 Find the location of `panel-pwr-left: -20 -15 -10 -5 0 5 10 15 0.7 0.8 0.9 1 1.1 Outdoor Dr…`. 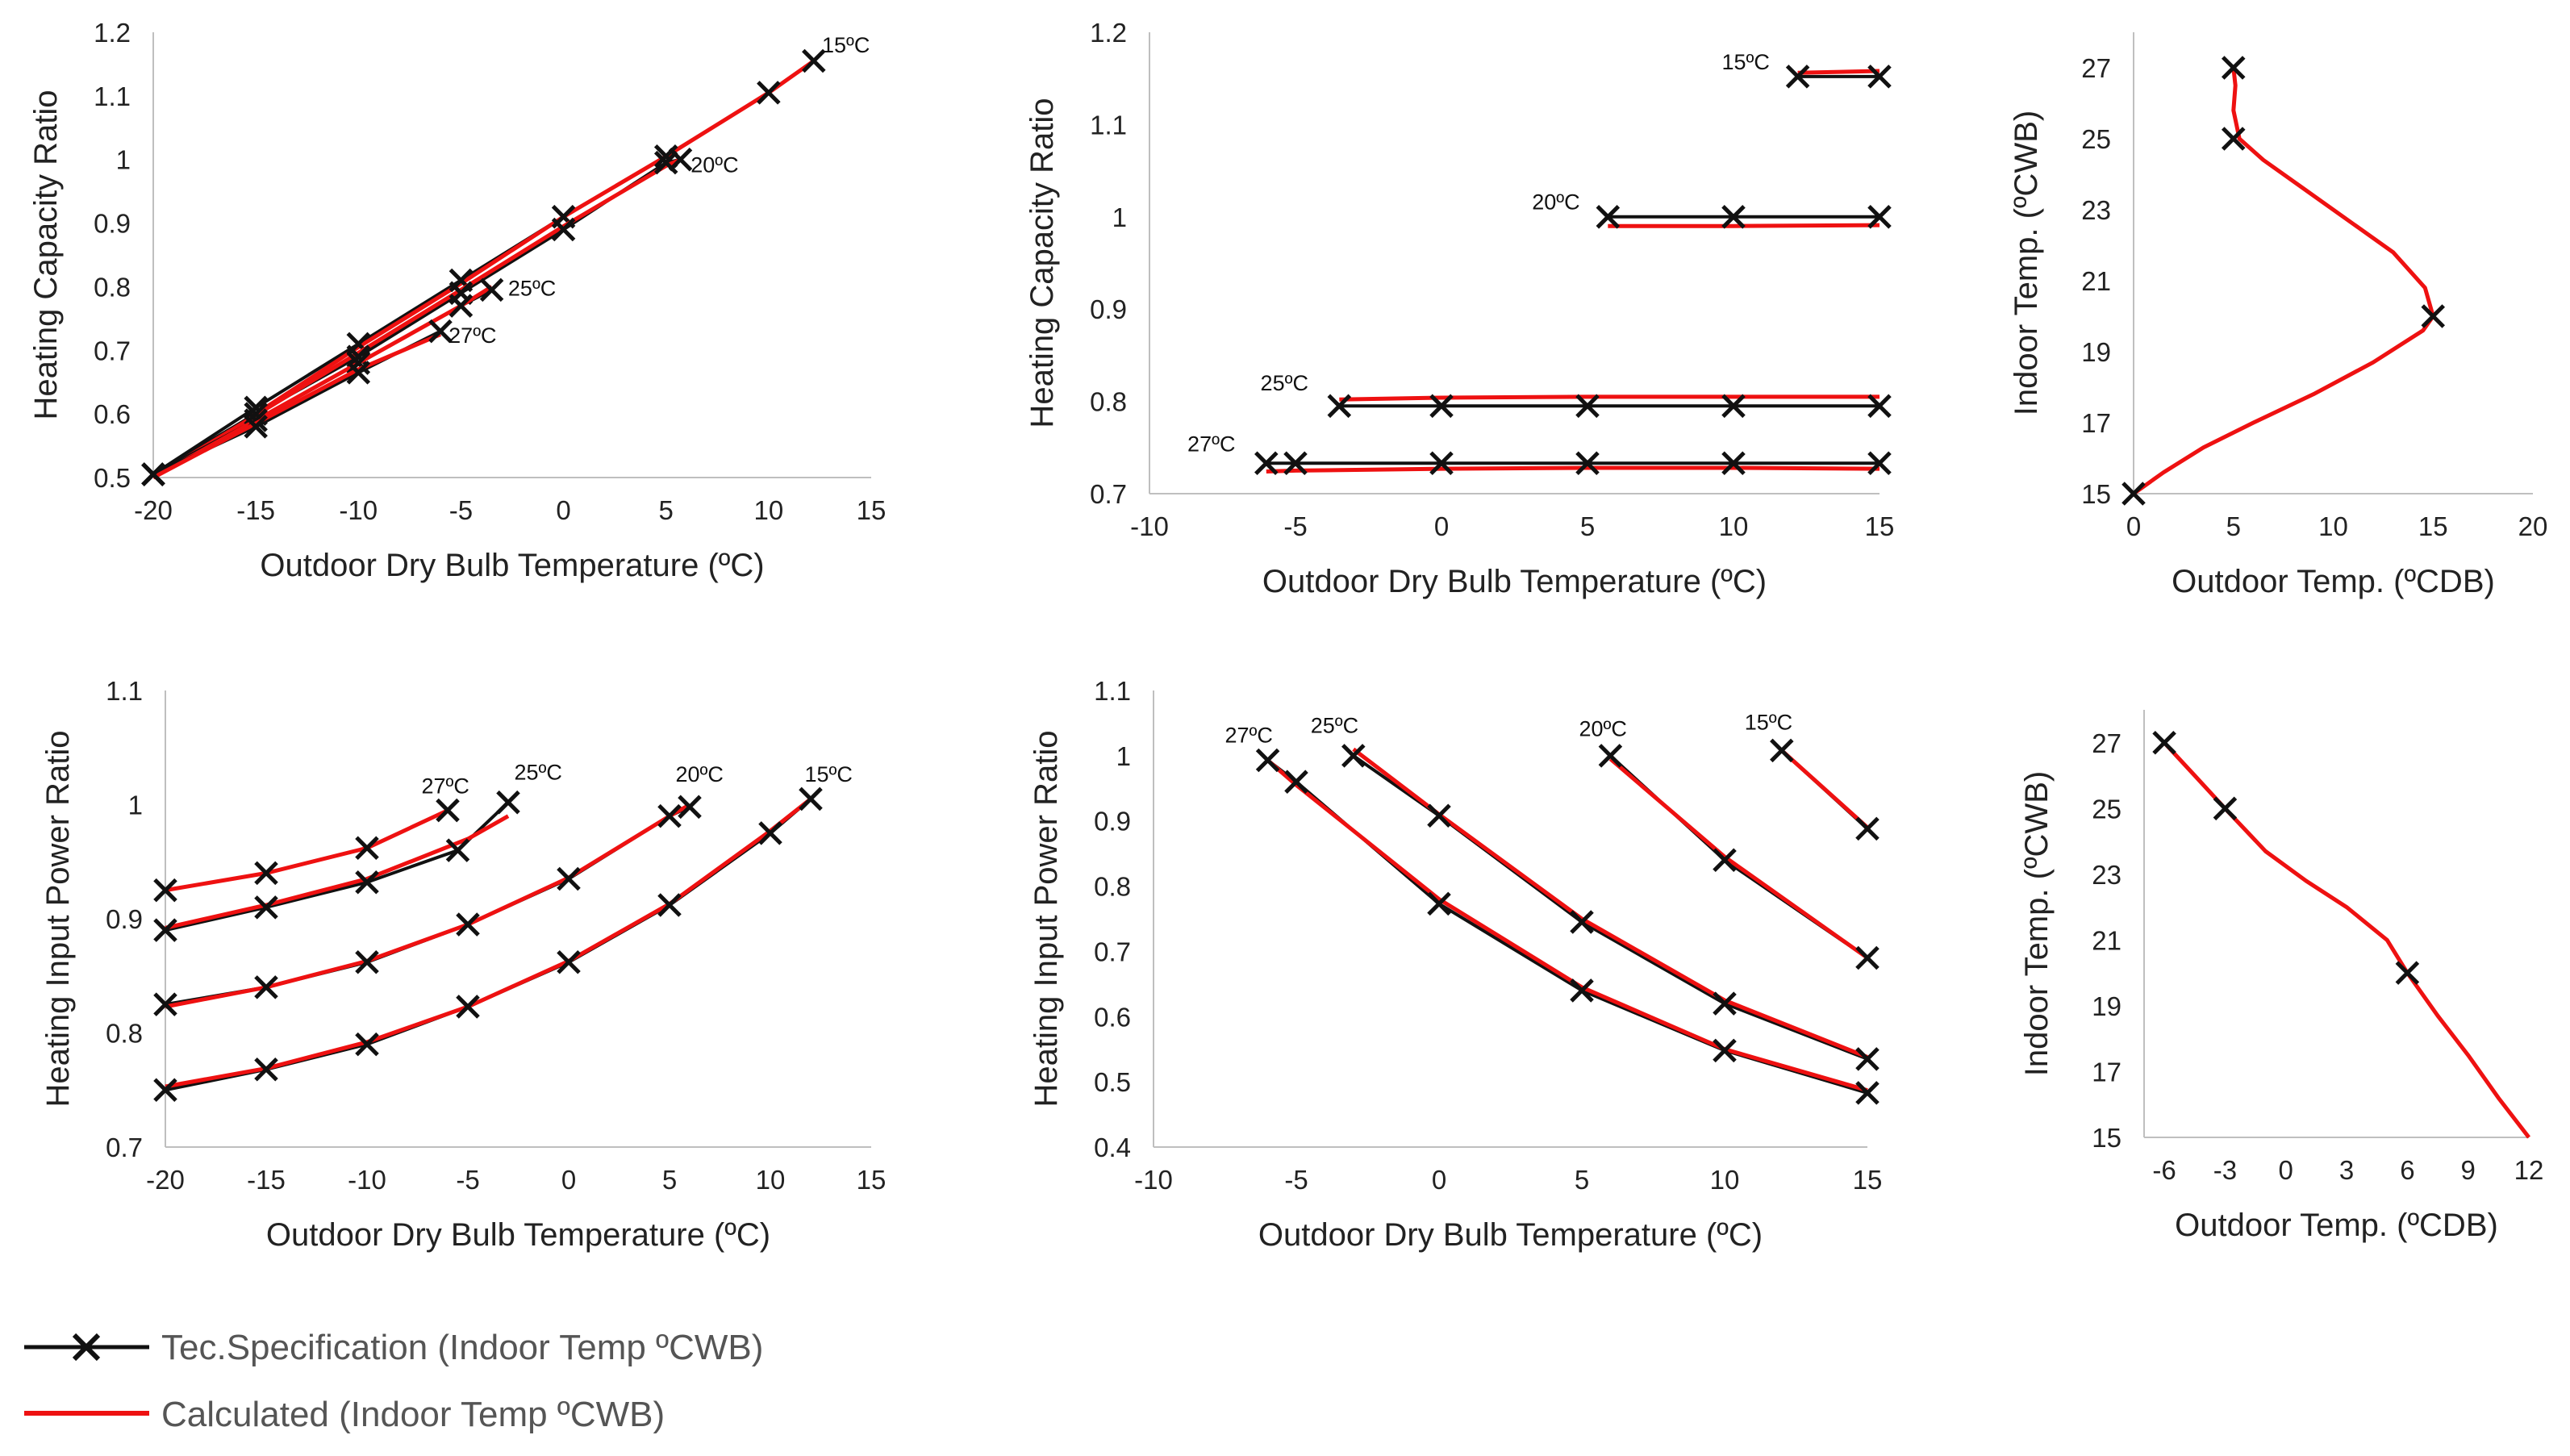

panel-pwr-left: -20 -15 -10 -5 0 5 10 15 0.7 0.8 0.9 1 1.1 Outdoor Dr… is located at coordinates (463, 964).